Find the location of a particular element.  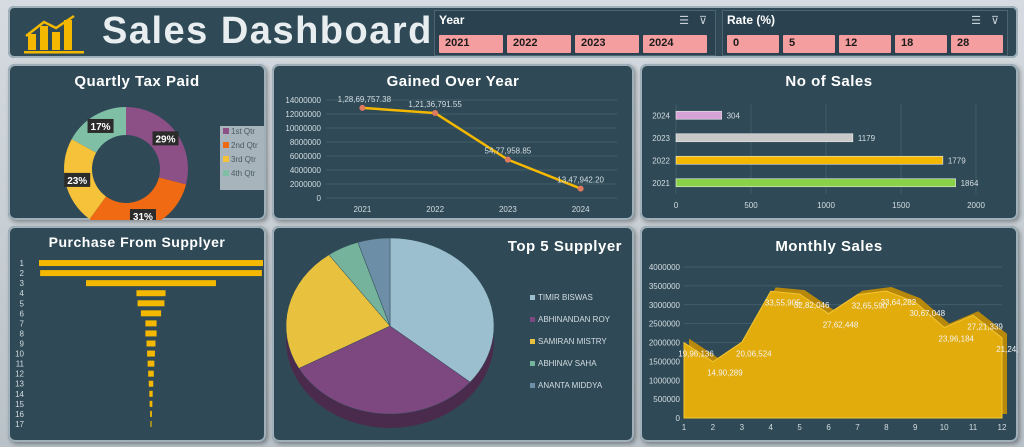

tax-donut-chart: 29% 31% 23% 17% 1st Qtr 2nd Qtr 3rd Qtr 4th Qtr is located at coordinates (137, 142).